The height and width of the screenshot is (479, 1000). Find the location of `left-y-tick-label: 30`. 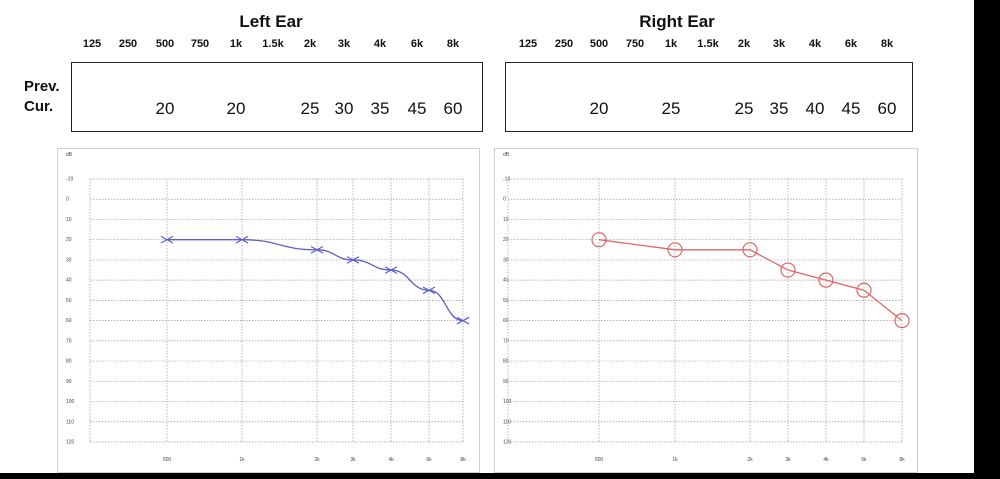

left-y-tick-label: 30 is located at coordinates (69, 260).